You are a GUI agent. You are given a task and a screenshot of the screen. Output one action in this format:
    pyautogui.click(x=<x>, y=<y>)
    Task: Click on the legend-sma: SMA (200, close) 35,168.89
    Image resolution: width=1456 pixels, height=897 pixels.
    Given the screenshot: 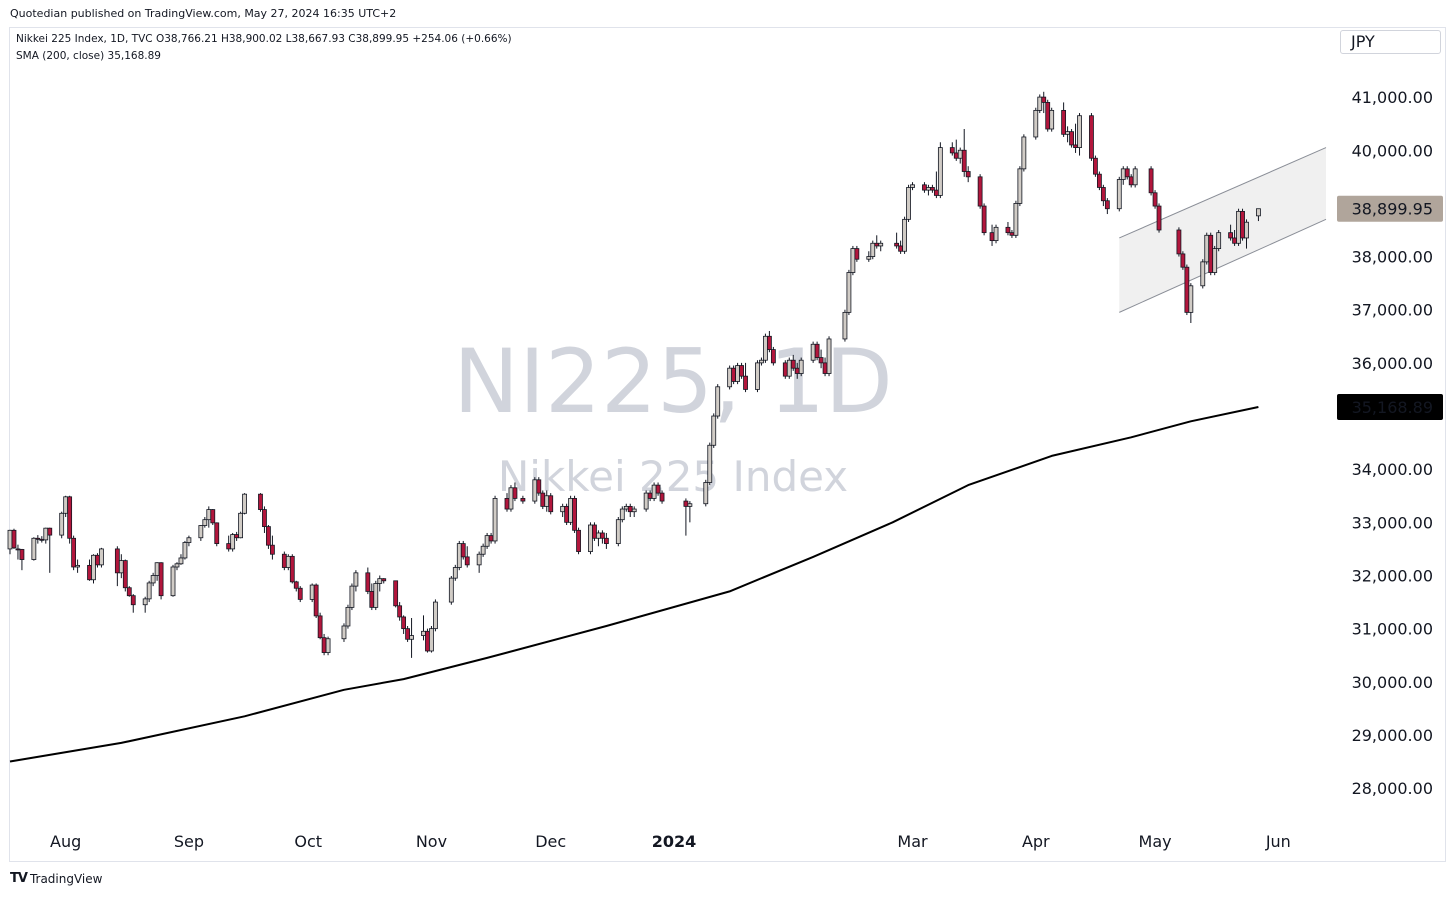 What is the action you would take?
    pyautogui.click(x=88, y=56)
    